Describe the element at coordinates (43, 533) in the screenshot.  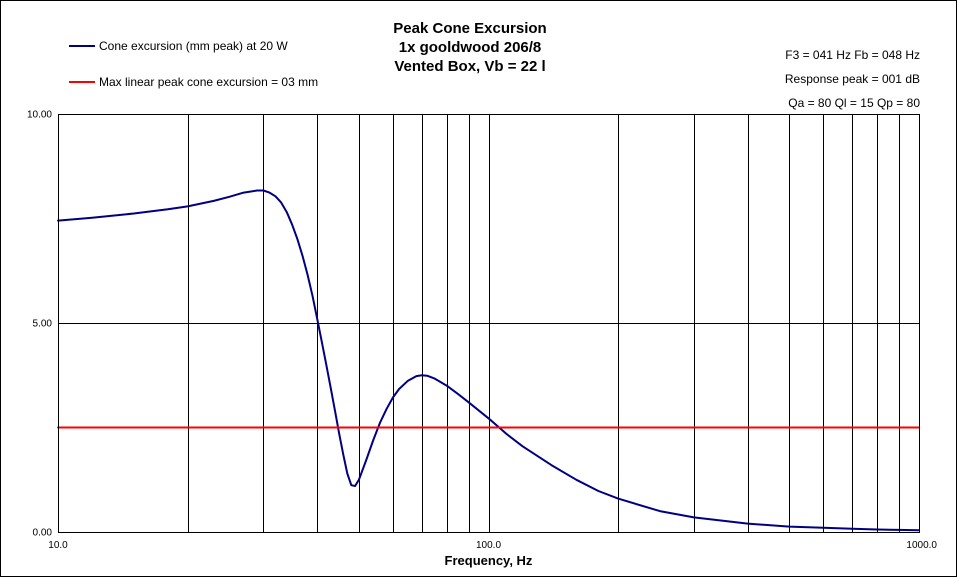
I see `y-tick-label: 0.00` at that location.